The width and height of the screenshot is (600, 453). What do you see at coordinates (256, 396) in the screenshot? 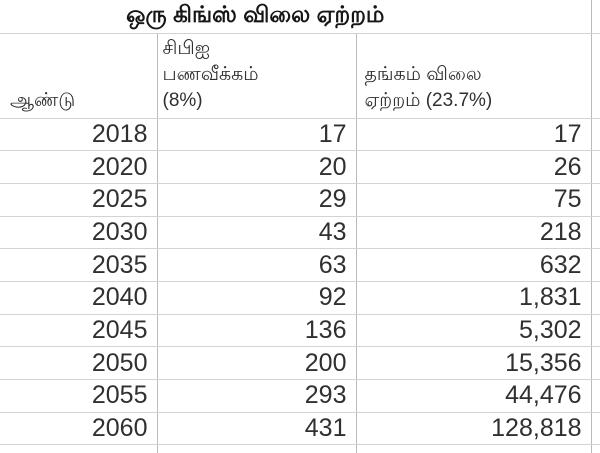
I see `cpi-cell: 293` at bounding box center [256, 396].